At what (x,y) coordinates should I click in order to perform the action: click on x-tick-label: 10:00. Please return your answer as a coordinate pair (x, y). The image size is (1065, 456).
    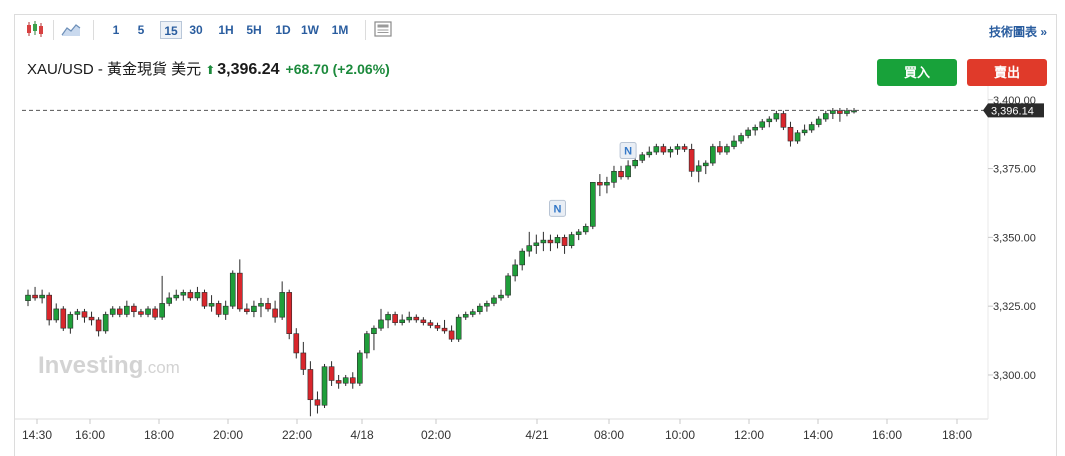
    Looking at the image, I should click on (680, 435).